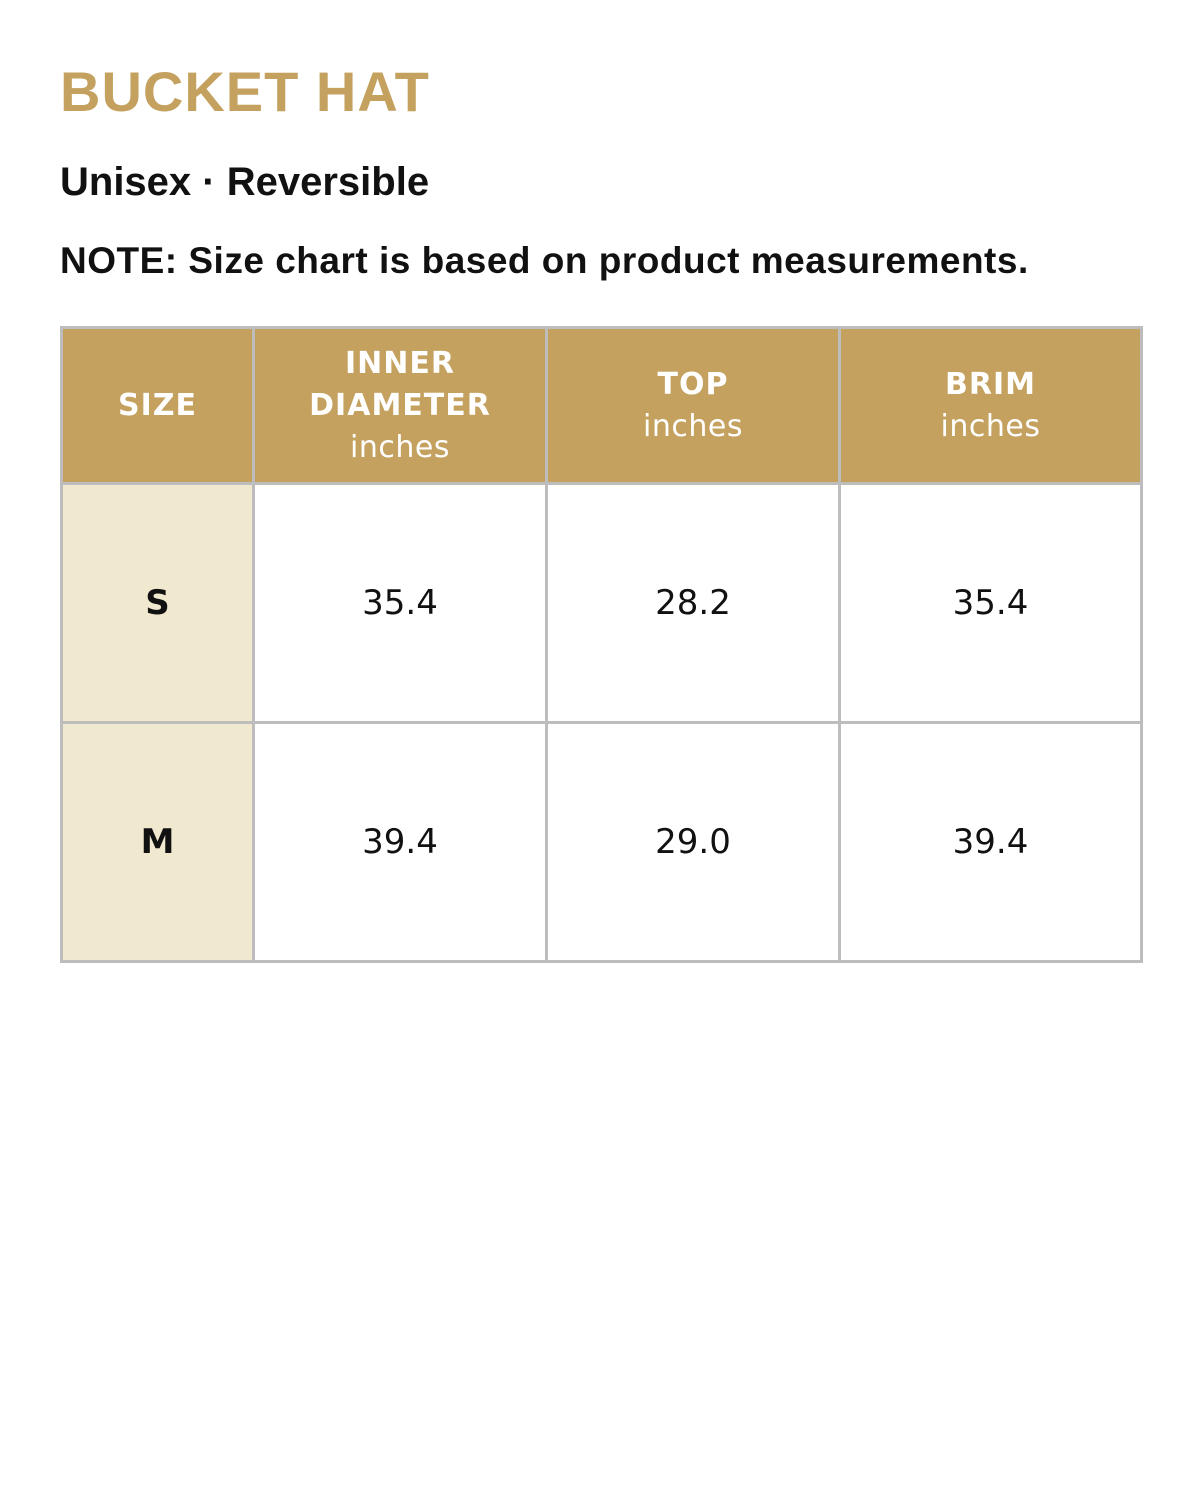 The image size is (1200, 1500). I want to click on column-label: INNER DIAMETER, so click(400, 384).